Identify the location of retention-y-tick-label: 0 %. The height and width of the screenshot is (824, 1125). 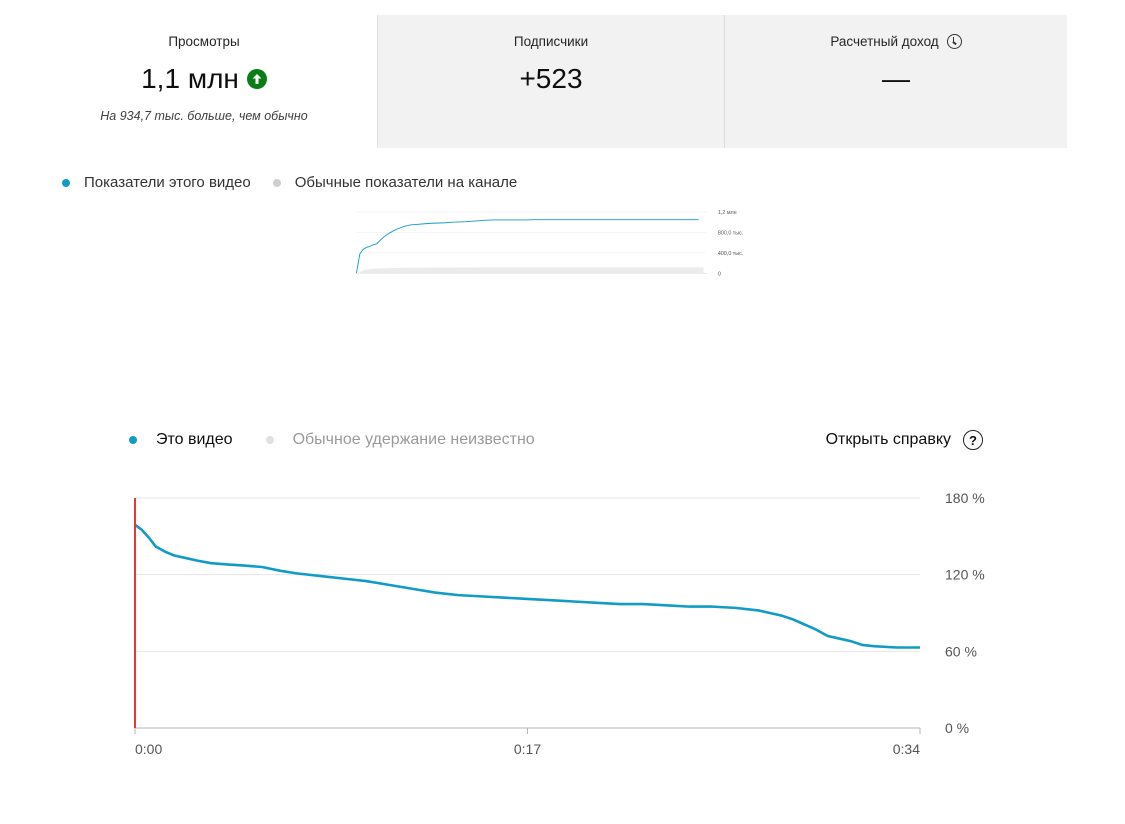
(957, 728).